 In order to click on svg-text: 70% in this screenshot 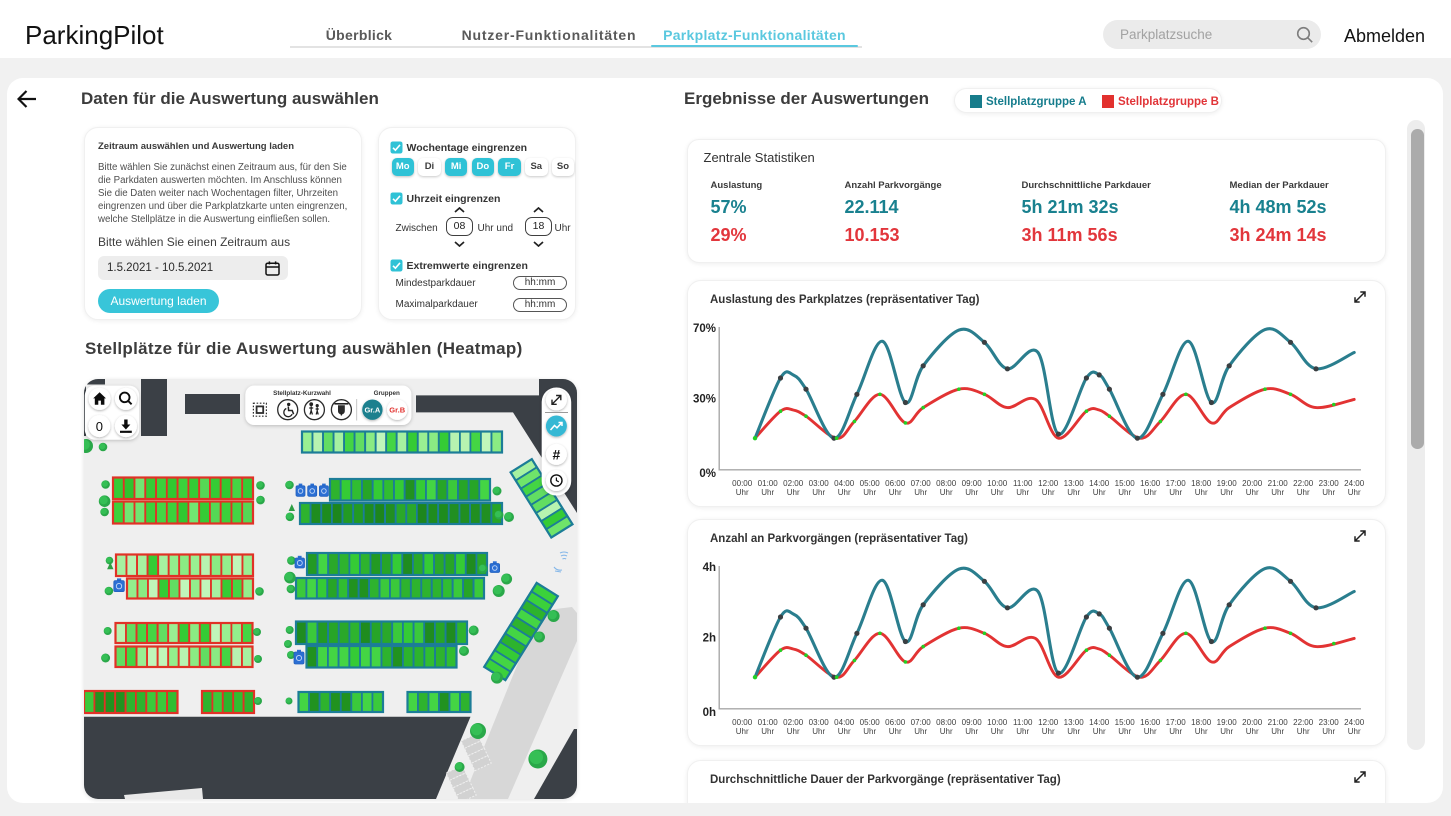, I will do `click(704, 329)`.